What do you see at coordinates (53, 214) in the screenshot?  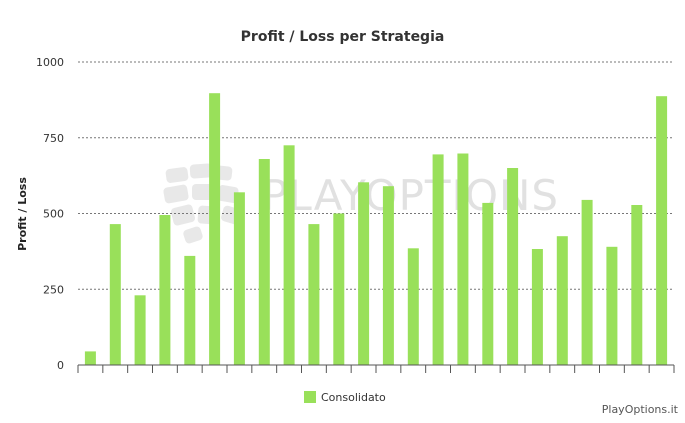 I see `y-tick-label: 500` at bounding box center [53, 214].